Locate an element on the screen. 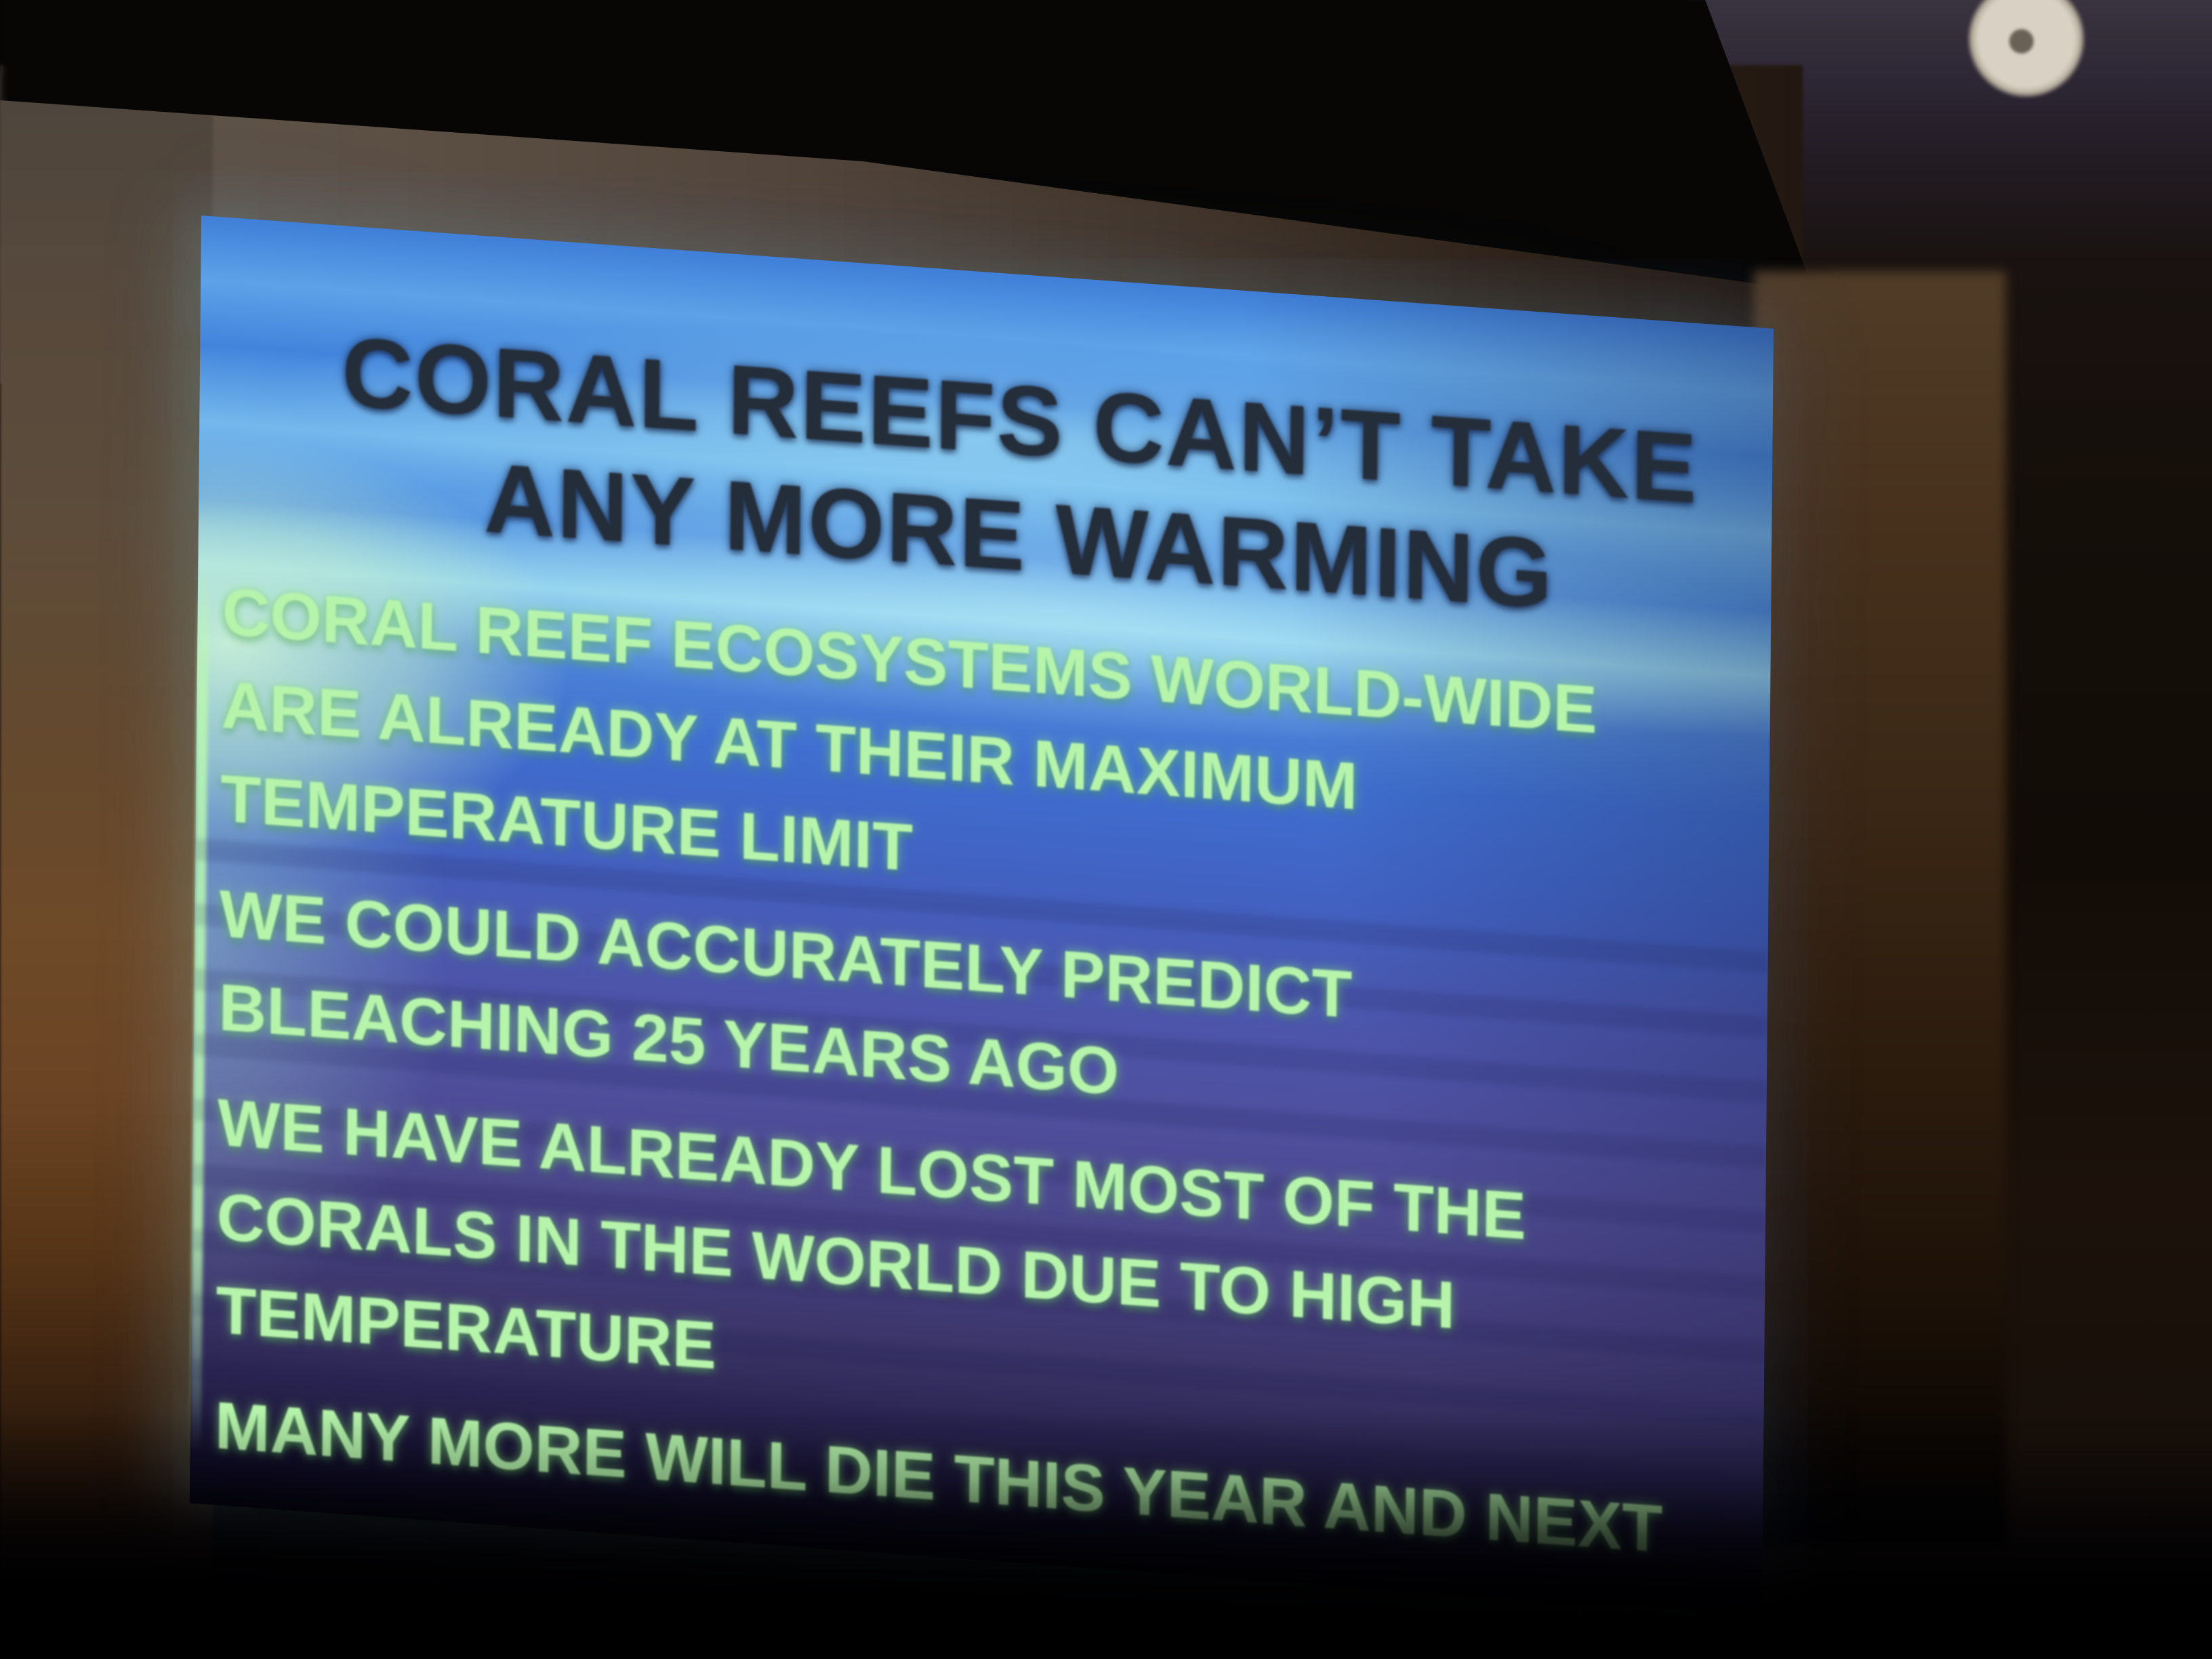 This screenshot has height=1659, width=2212. wall-right-of-screen is located at coordinates (1880, 908).